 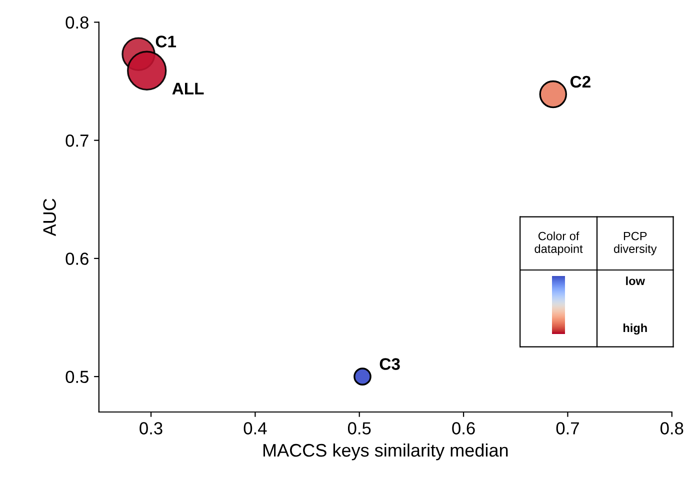 What do you see at coordinates (672, 428) in the screenshot?
I see `x-tick-label: 0.8` at bounding box center [672, 428].